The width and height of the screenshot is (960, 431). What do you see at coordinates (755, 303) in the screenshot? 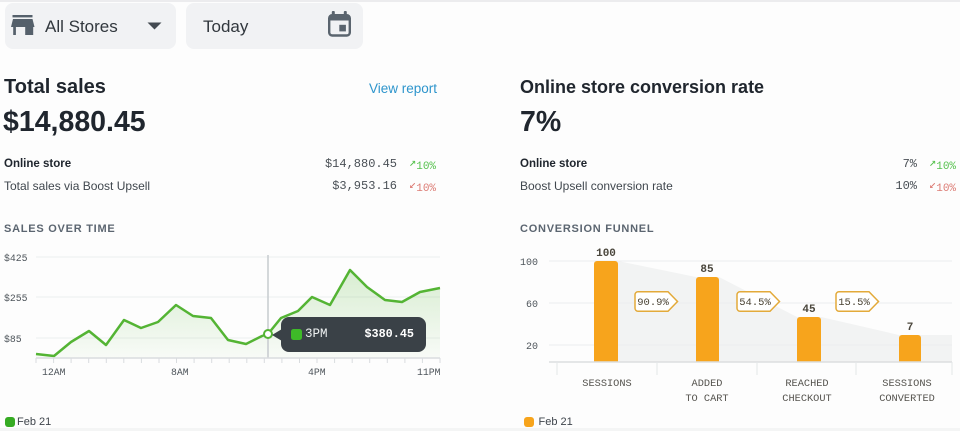
I see `svg-text: 54.5%` at bounding box center [755, 303].